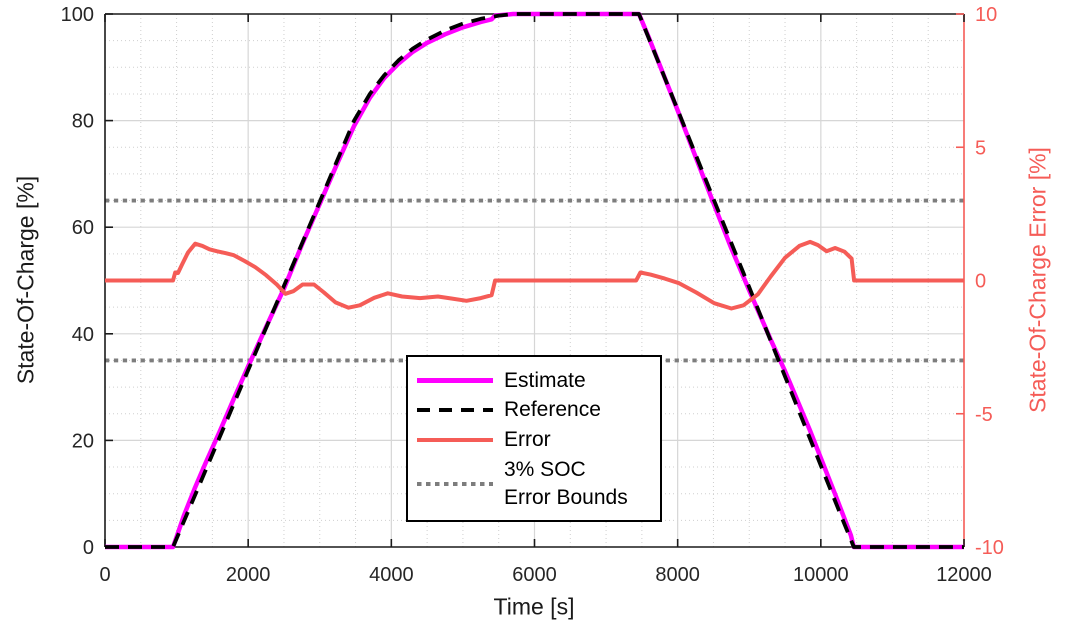  I want to click on y-axis-left-label: State-Of-Charge [%], so click(25, 280).